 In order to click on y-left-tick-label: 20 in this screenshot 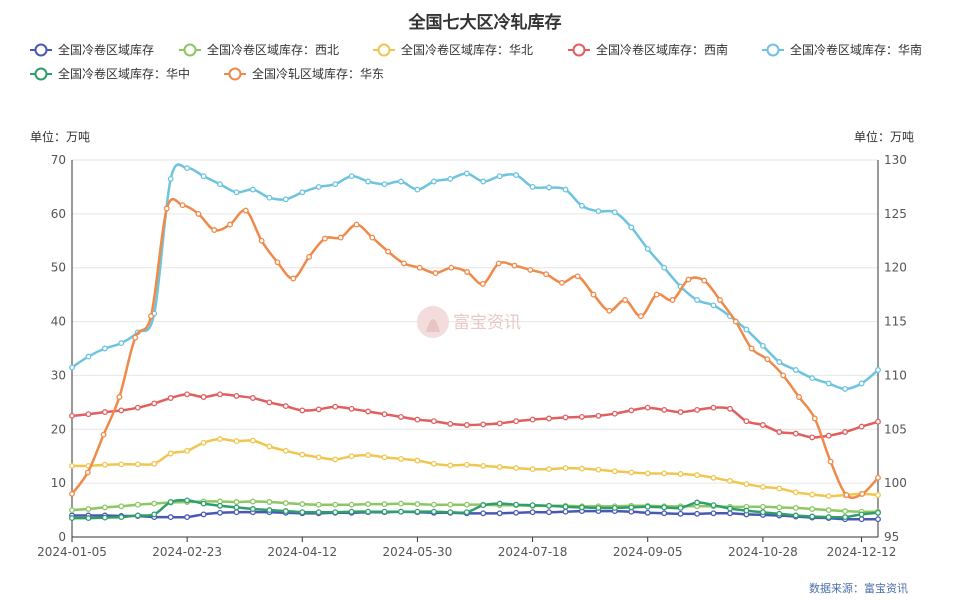, I will do `click(58, 429)`.